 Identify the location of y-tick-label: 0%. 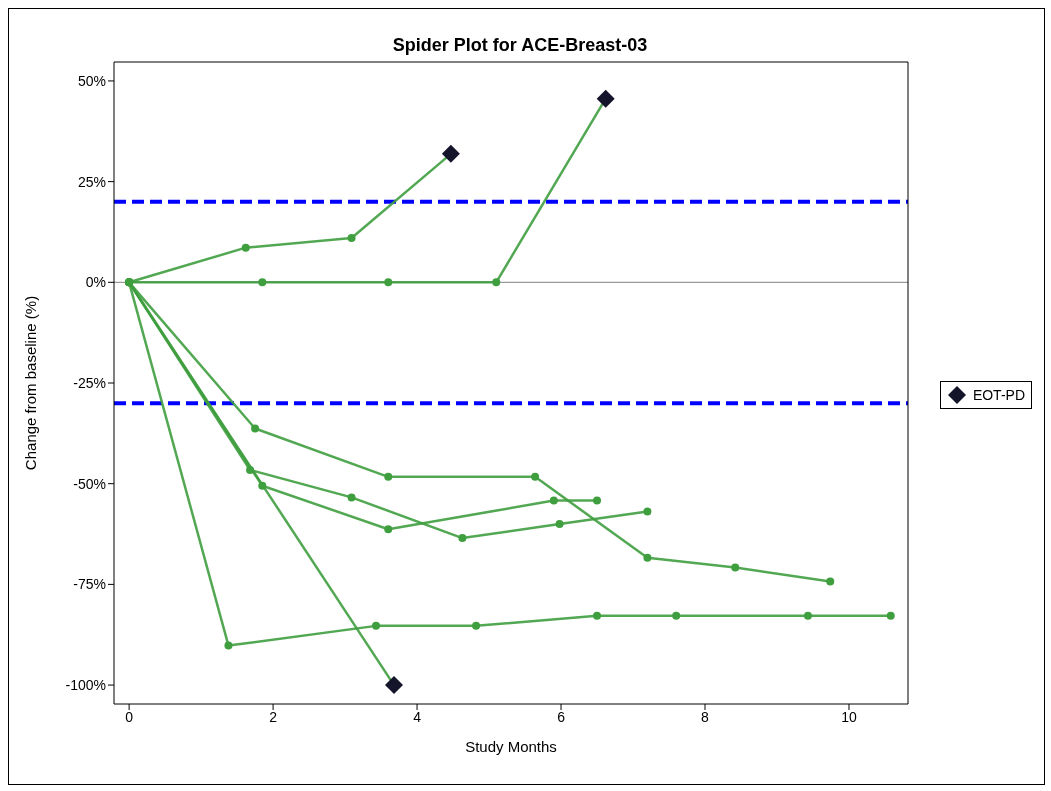
(95, 282).